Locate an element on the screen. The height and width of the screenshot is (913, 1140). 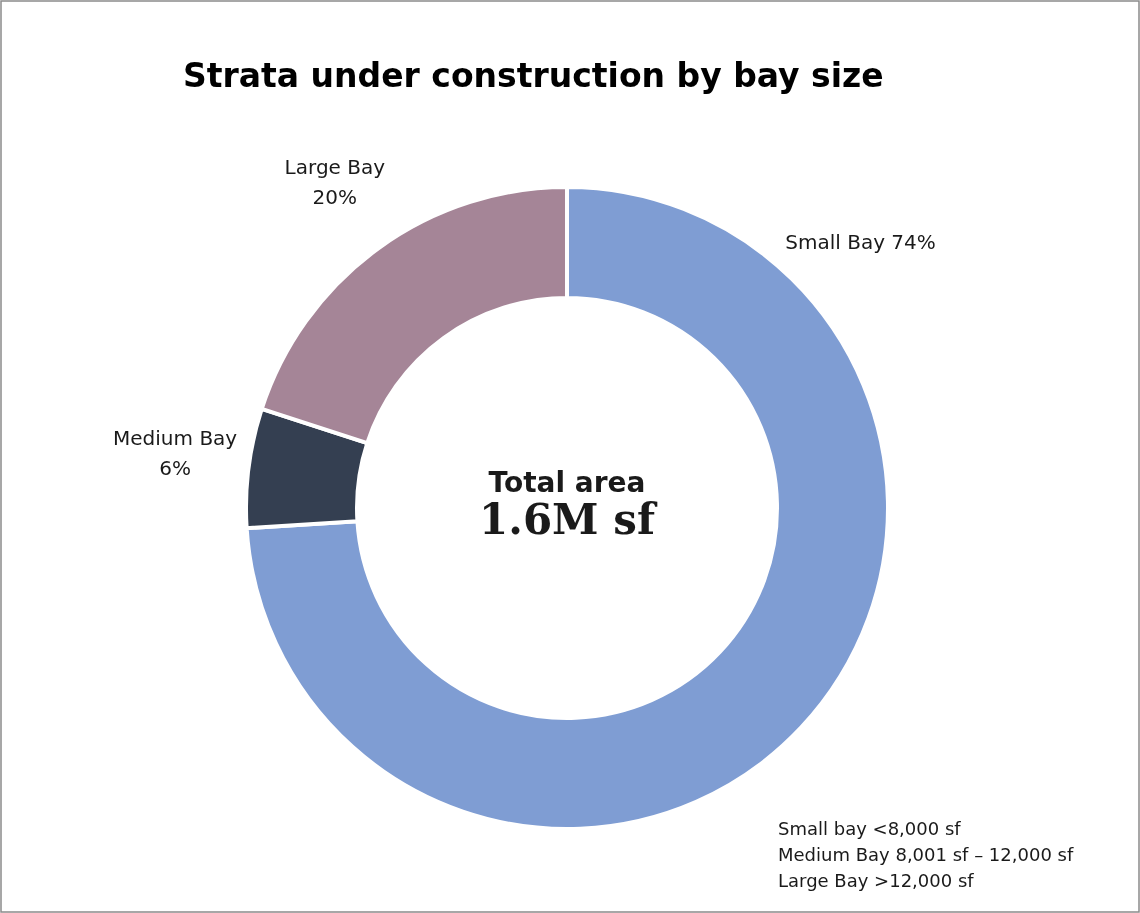
slice-label: Large Bay is located at coordinates (335, 167).